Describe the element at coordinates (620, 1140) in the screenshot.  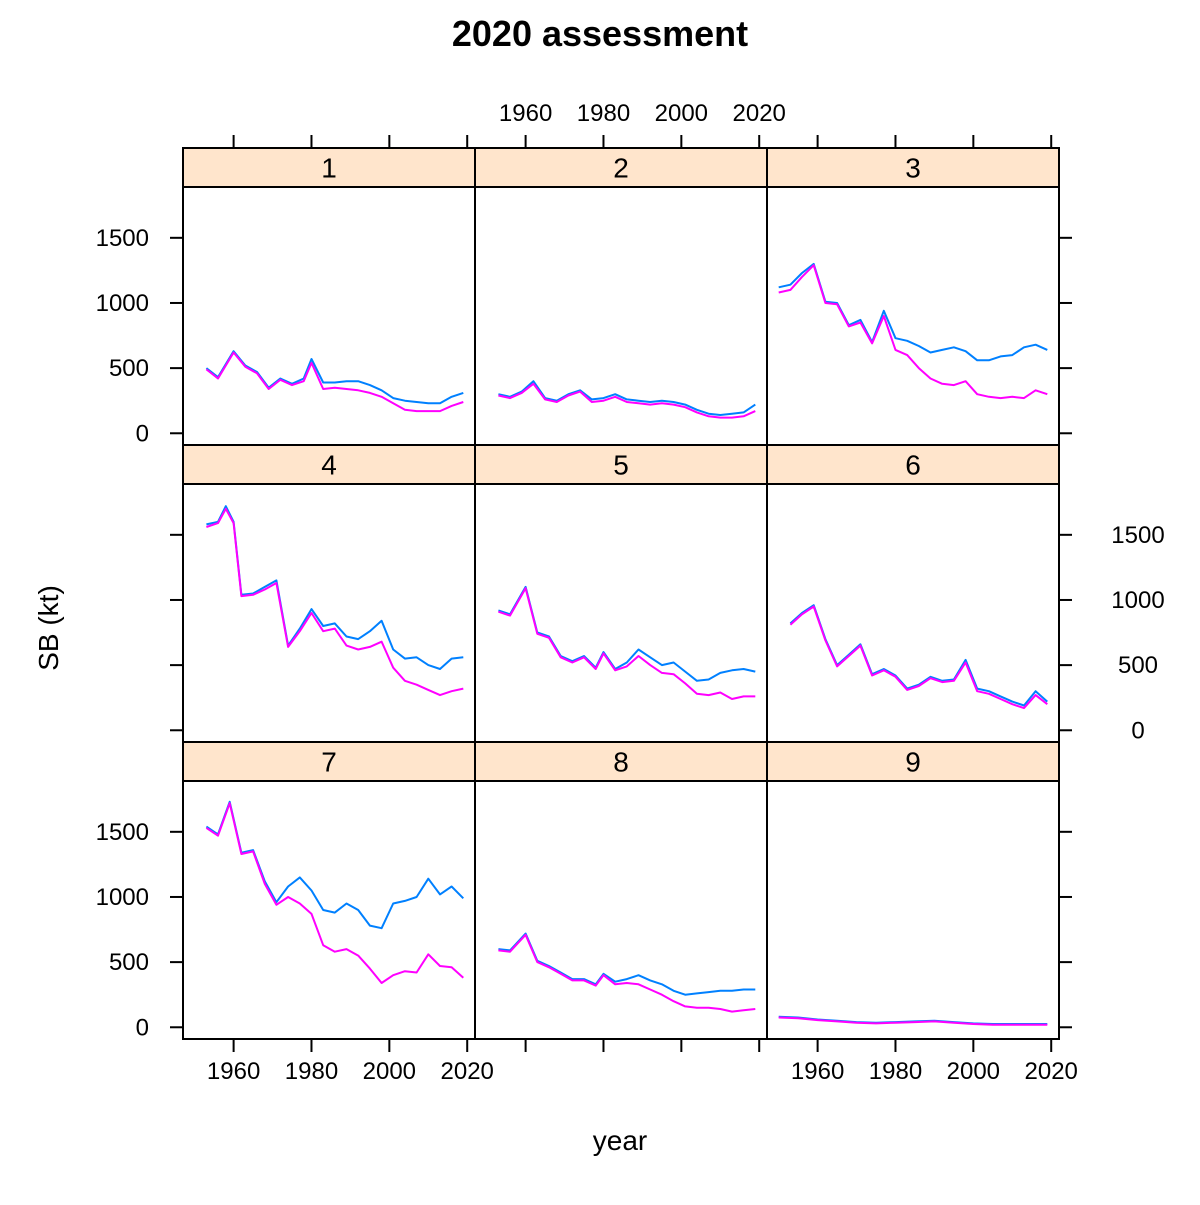
I see `x-axis-label: year` at that location.